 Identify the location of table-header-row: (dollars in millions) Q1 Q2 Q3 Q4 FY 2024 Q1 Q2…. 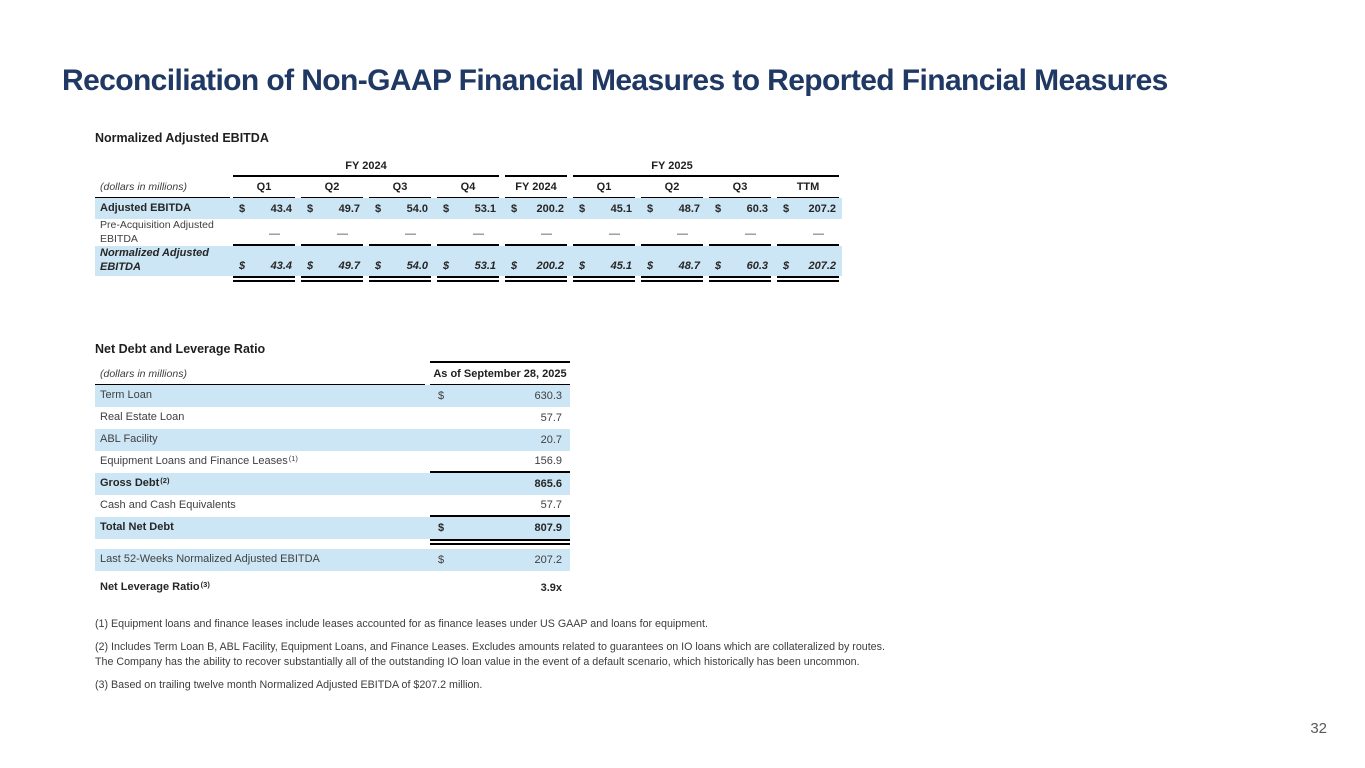
(468, 187).